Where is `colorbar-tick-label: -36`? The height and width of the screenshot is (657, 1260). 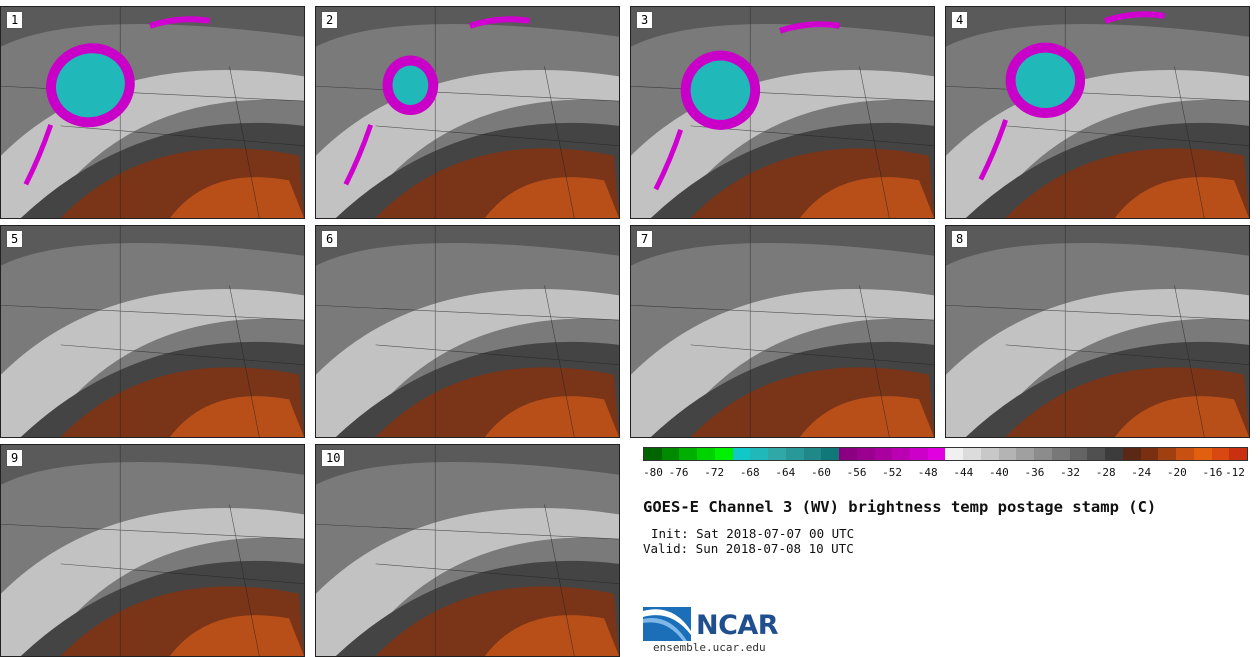 colorbar-tick-label: -36 is located at coordinates (1034, 472).